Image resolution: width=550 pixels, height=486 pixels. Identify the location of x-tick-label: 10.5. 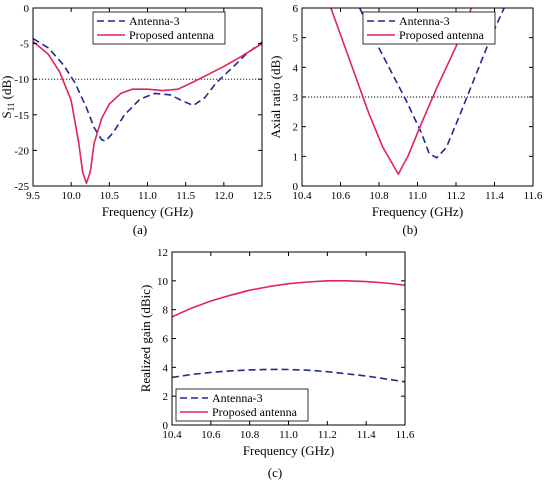
(110, 196).